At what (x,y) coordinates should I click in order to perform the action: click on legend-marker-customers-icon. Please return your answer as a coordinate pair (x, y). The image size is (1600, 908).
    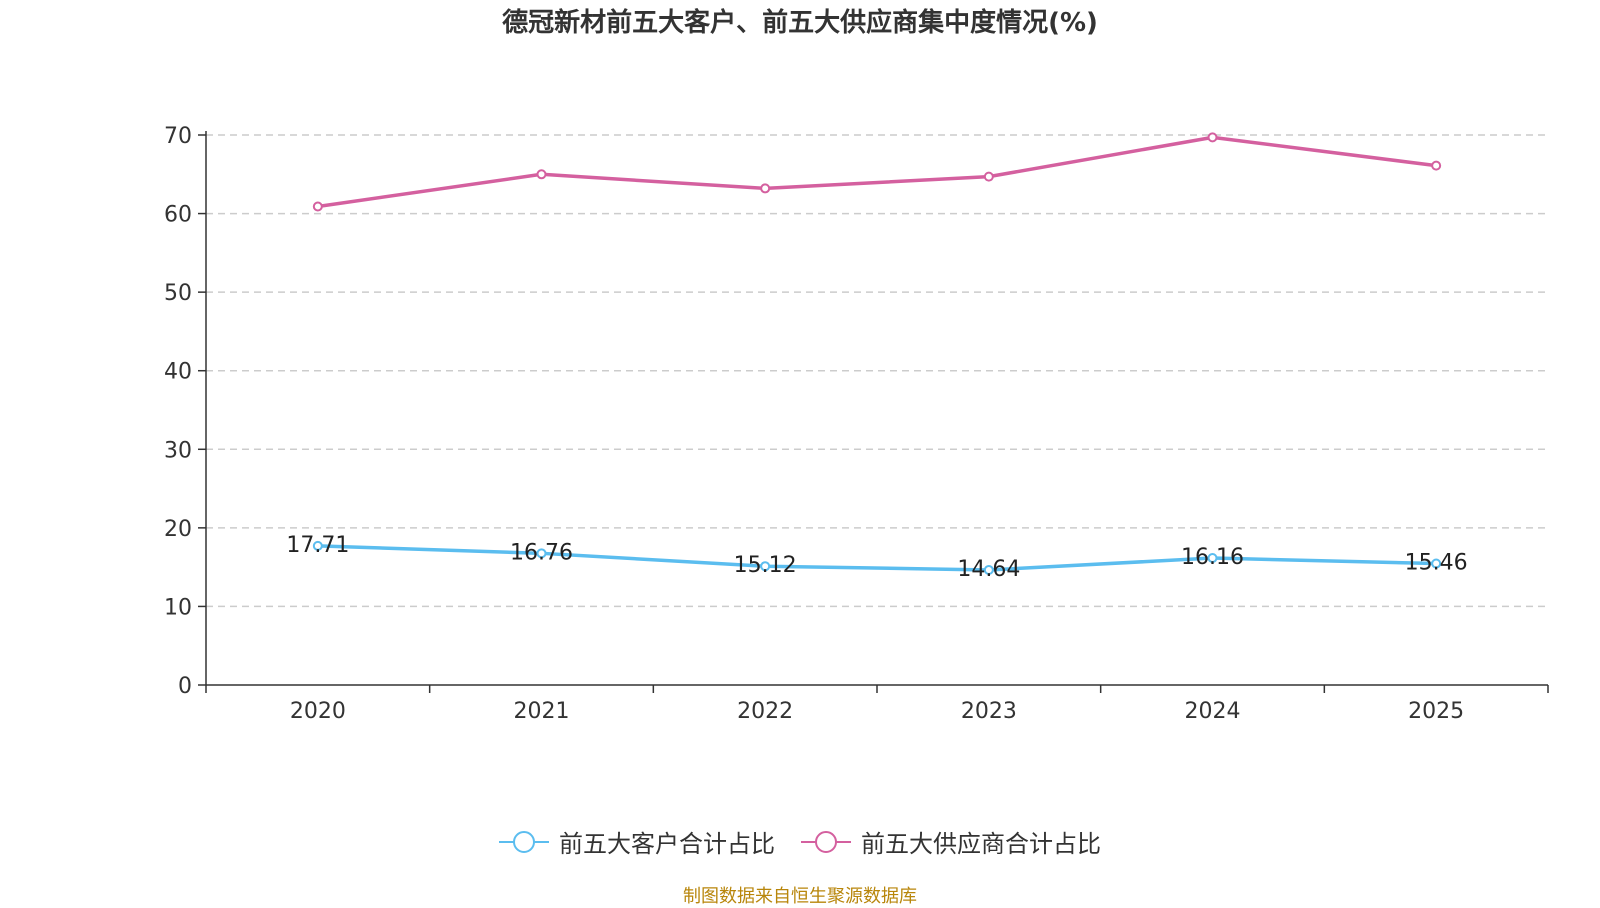
    Looking at the image, I should click on (524, 841).